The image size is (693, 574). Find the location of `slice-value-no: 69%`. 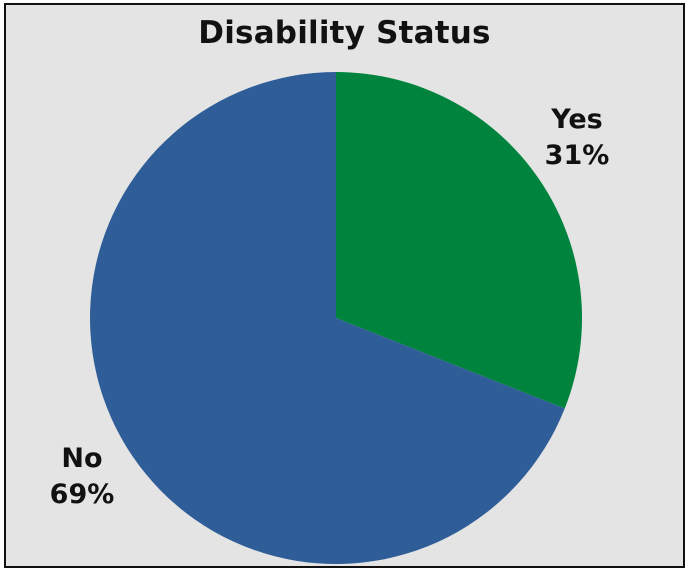

slice-value-no: 69% is located at coordinates (82, 494).